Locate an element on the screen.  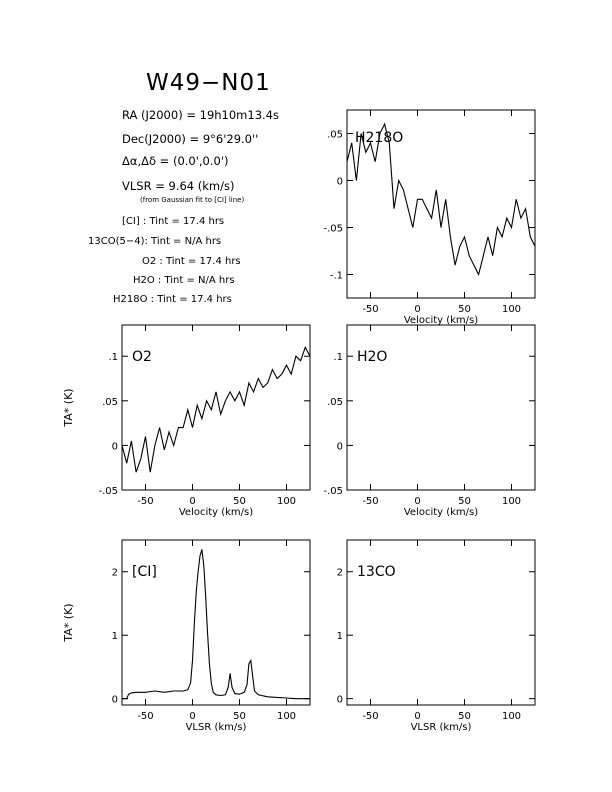
plot-frame-ci is located at coordinates (216, 622).